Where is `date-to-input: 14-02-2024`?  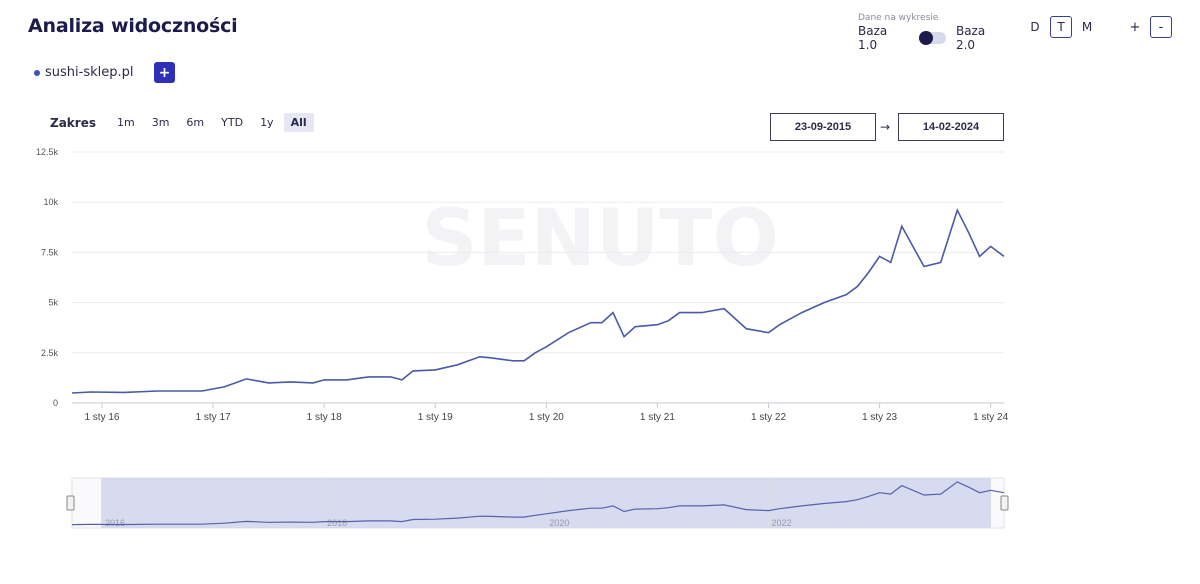 date-to-input: 14-02-2024 is located at coordinates (951, 127).